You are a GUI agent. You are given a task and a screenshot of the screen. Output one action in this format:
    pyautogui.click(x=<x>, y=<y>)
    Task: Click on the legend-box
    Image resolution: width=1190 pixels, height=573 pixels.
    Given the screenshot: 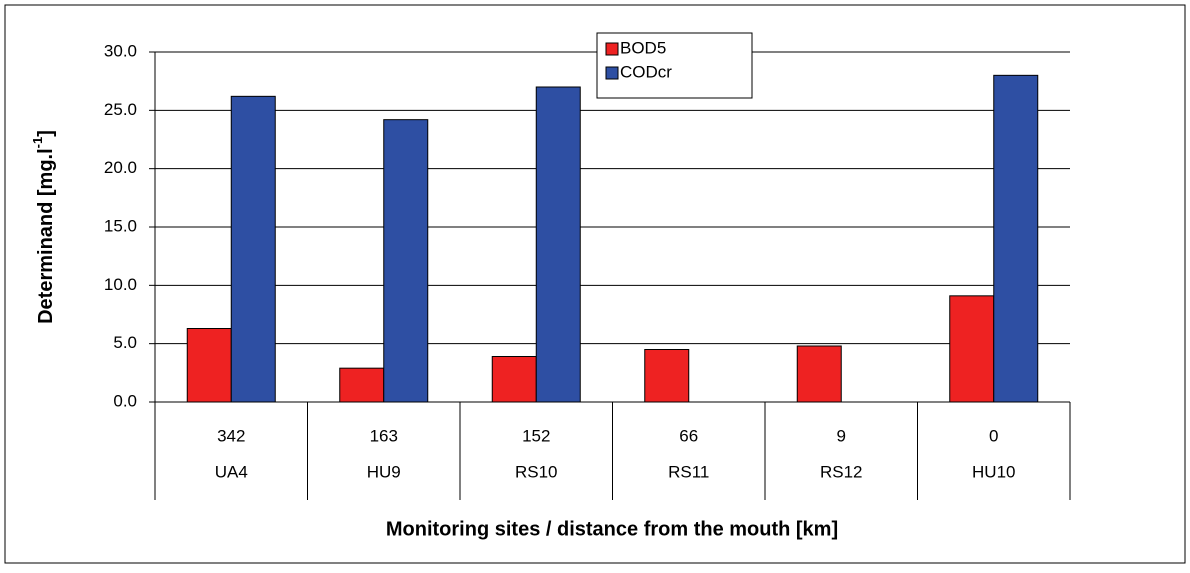 What is the action you would take?
    pyautogui.click(x=674, y=65)
    